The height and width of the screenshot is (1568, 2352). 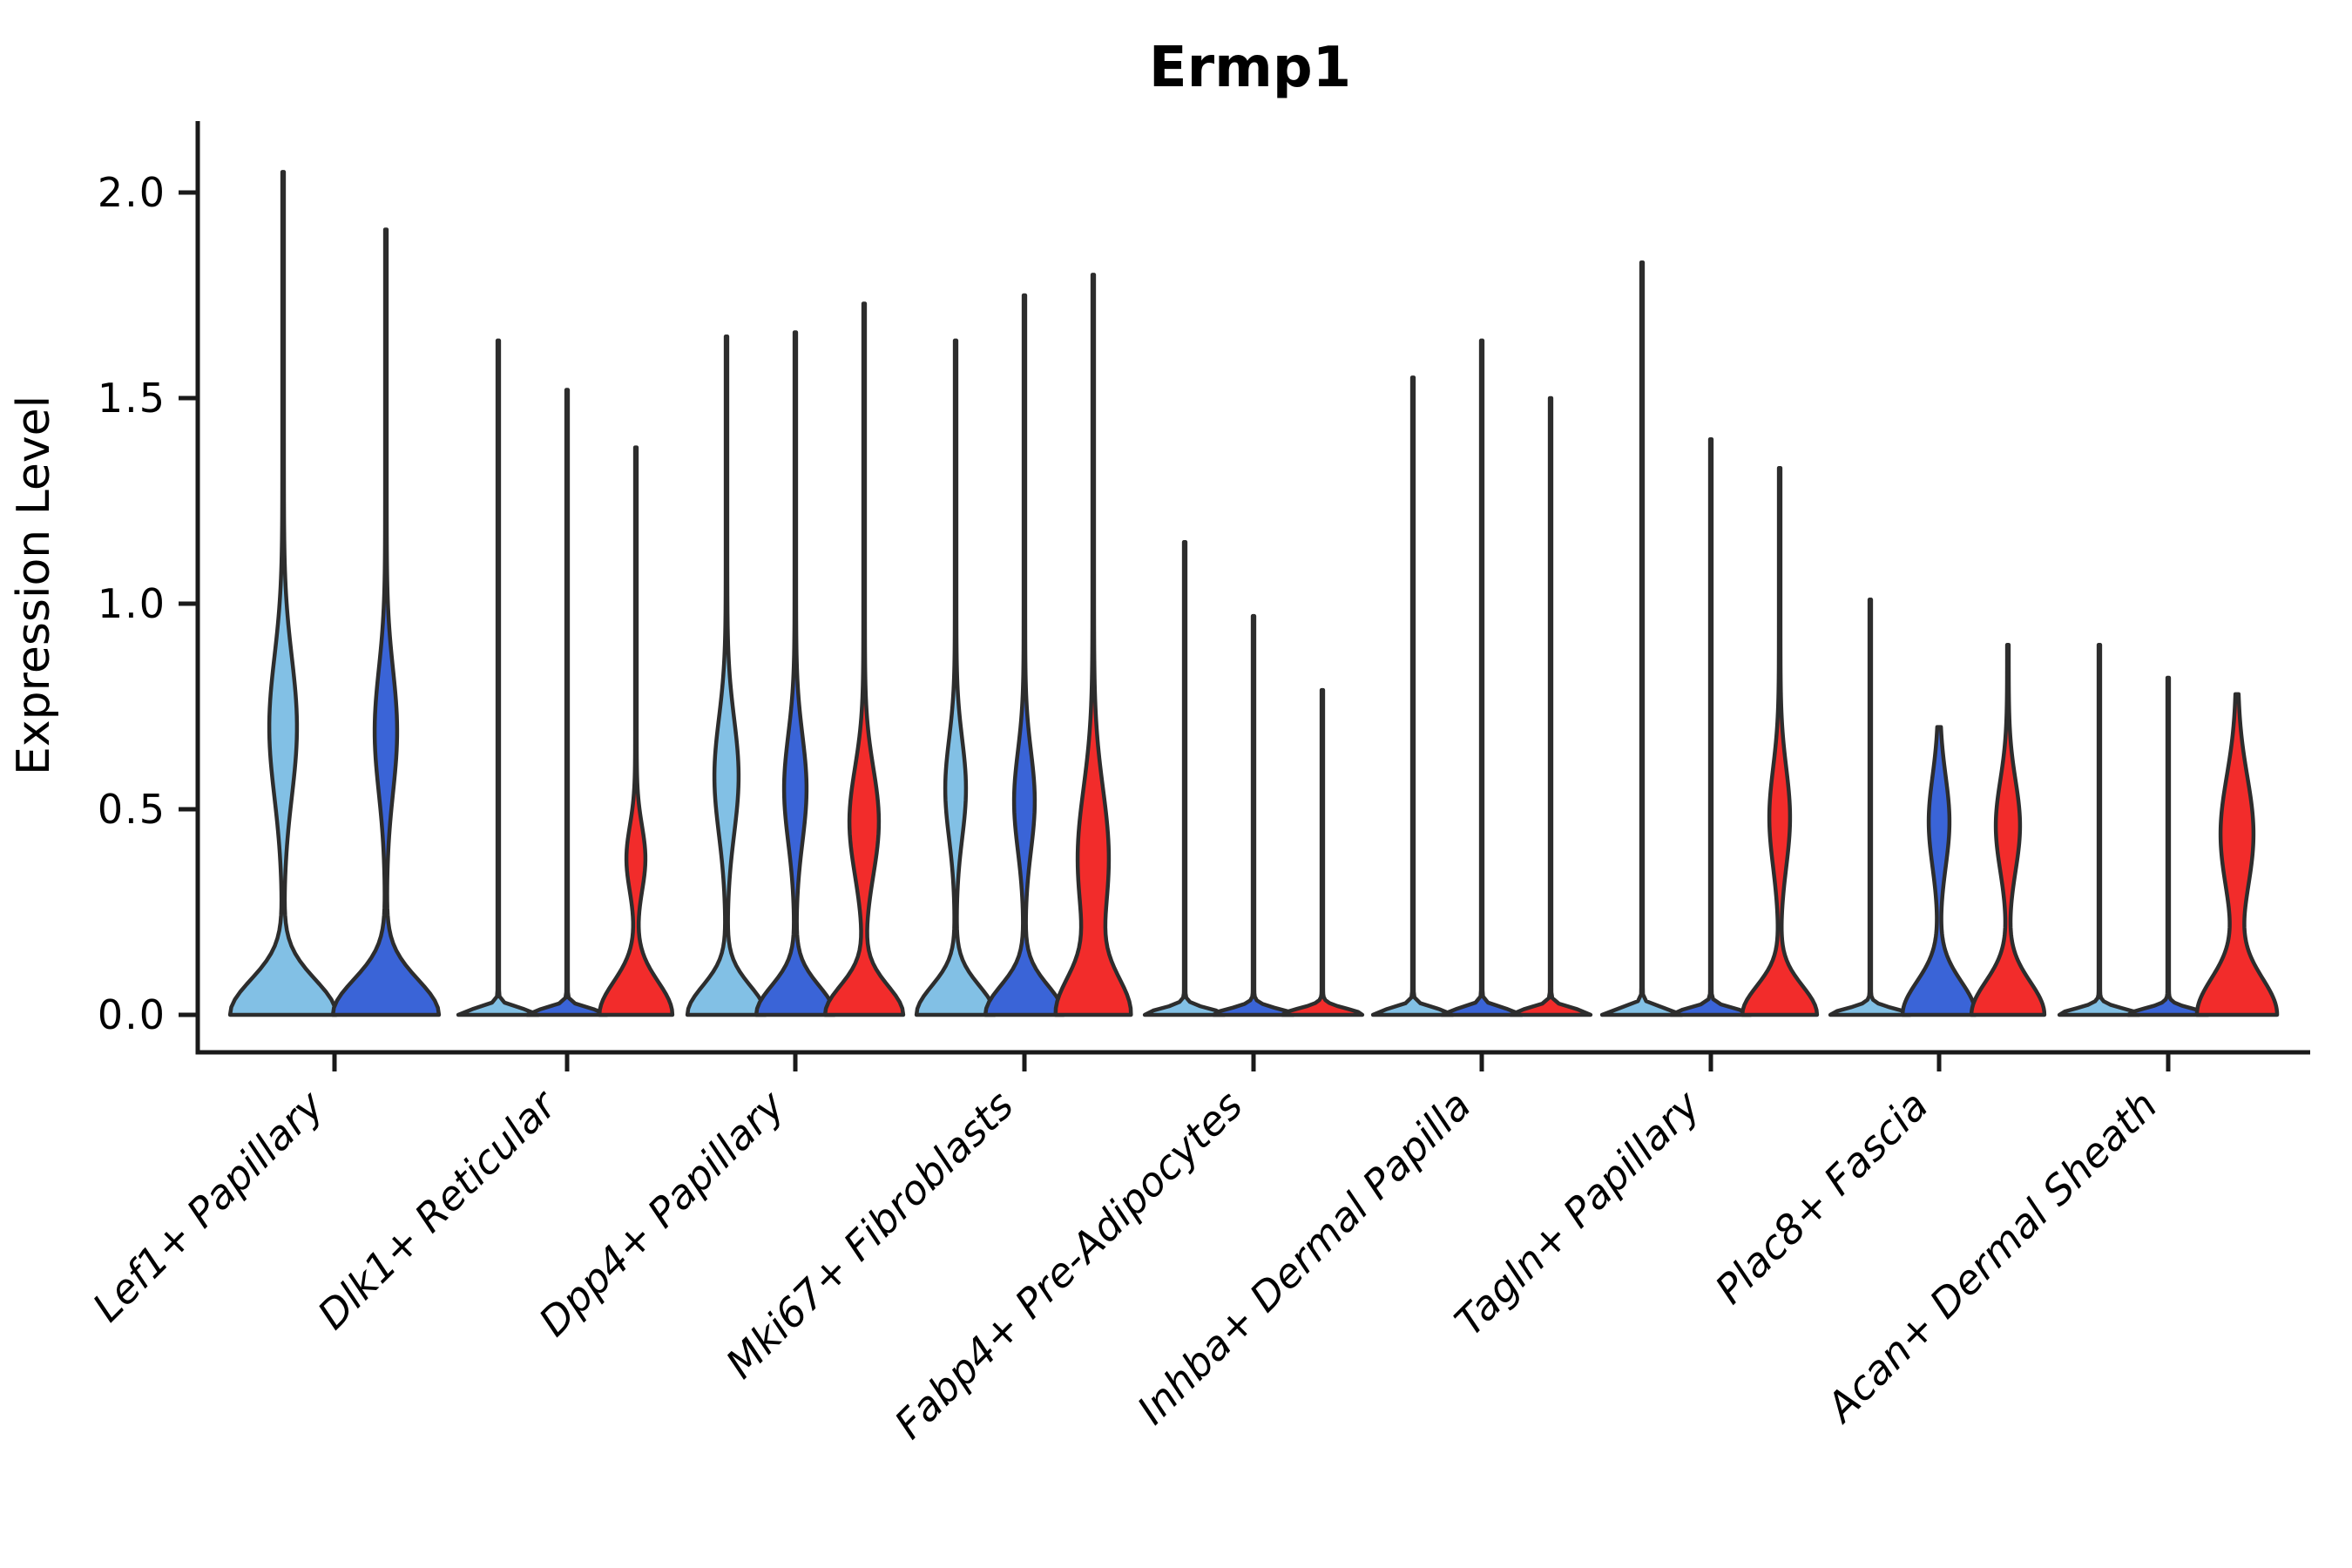 What do you see at coordinates (1577, 1213) in the screenshot?
I see `x-tick-label-category-6: Tagln+ Papillary` at bounding box center [1577, 1213].